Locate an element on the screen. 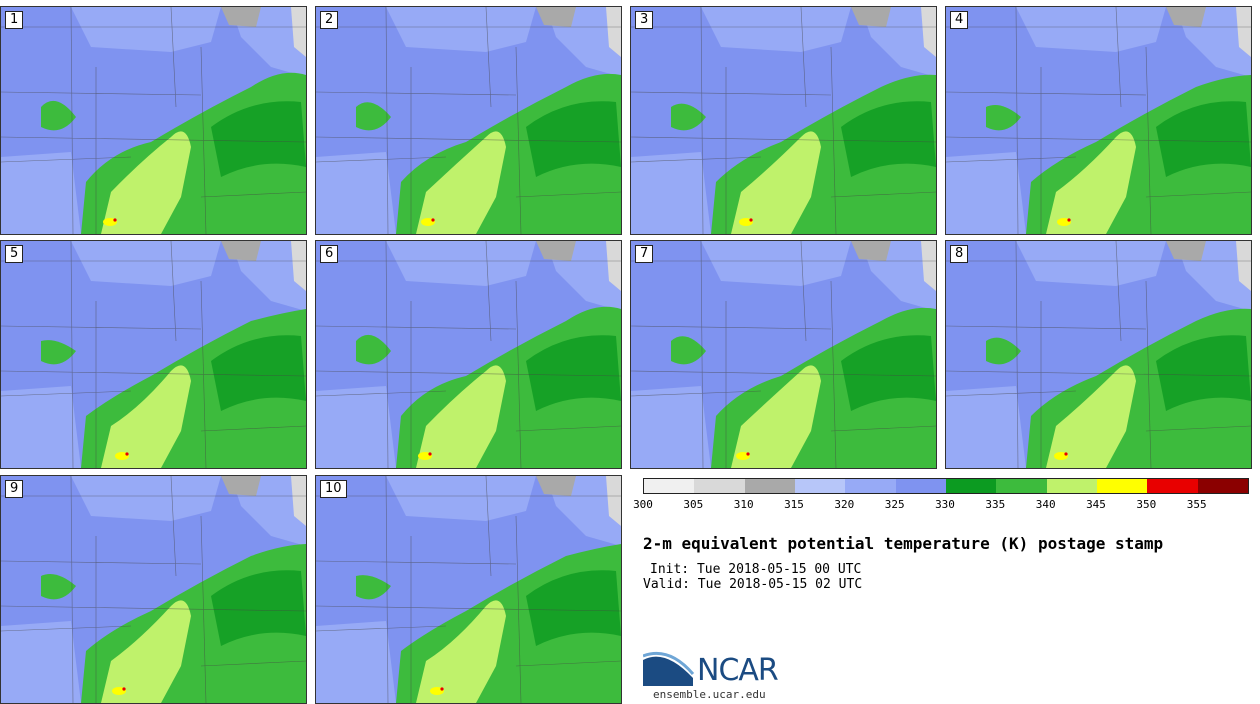  colorbar-tick-label: 325 is located at coordinates (894, 504).